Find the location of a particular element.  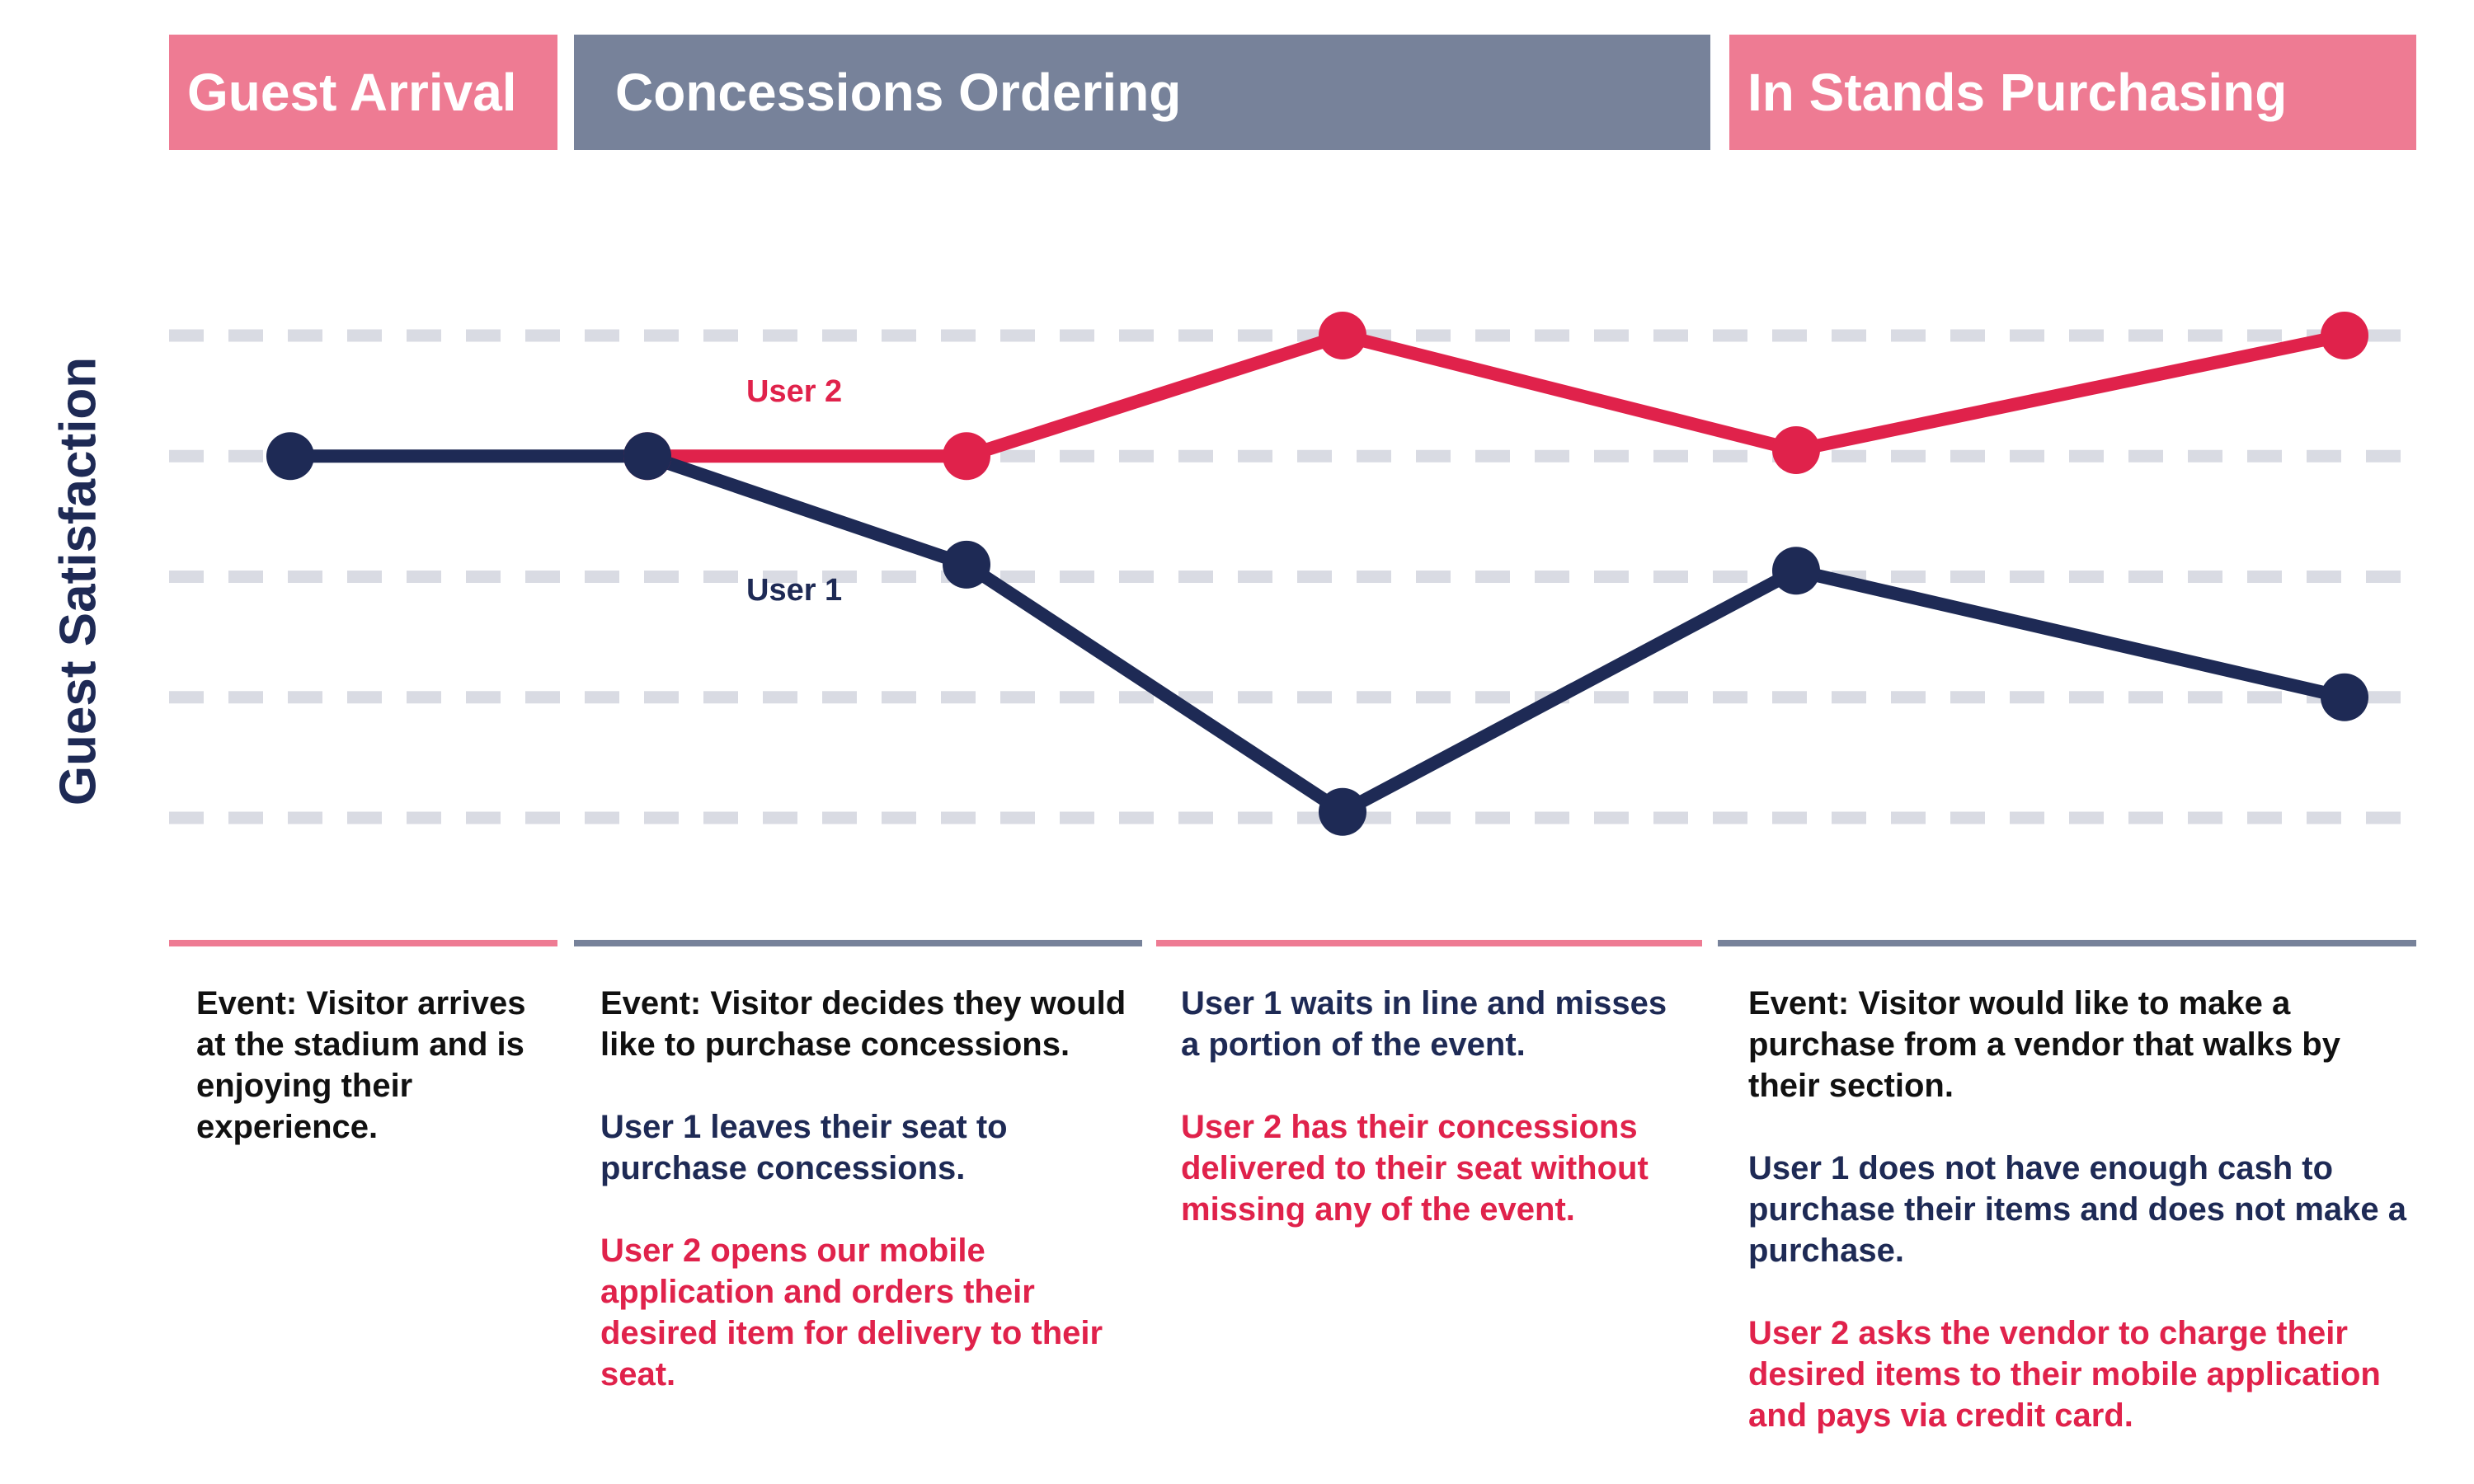

phase-label: In Stands Purchasing is located at coordinates (2017, 92).